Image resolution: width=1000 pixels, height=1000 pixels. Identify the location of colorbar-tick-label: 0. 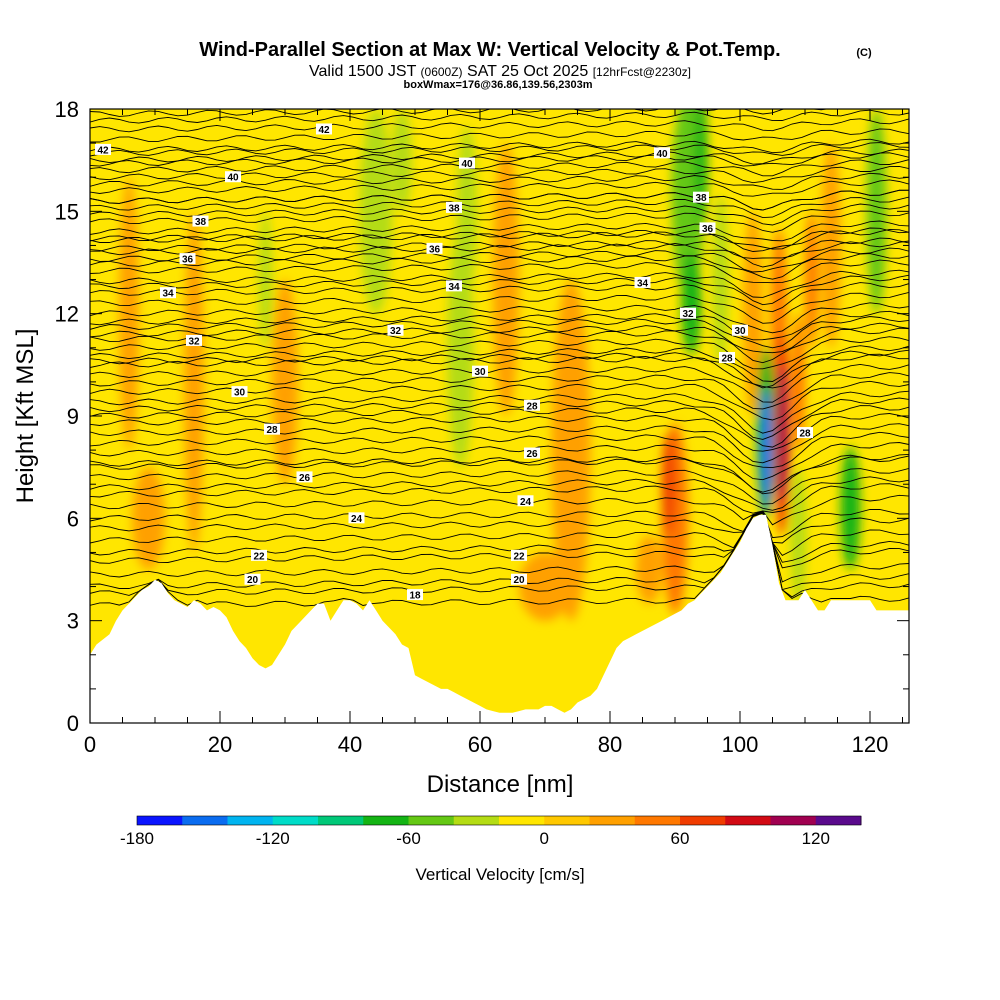
(544, 838).